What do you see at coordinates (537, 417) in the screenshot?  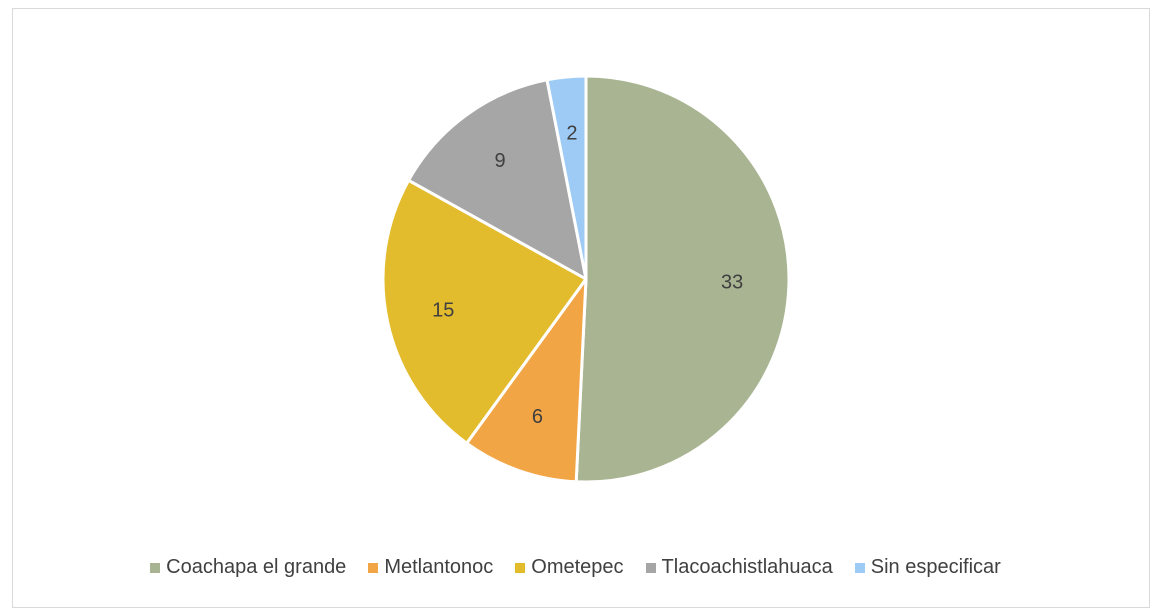 I see `data-label-metlantonoc: 6` at bounding box center [537, 417].